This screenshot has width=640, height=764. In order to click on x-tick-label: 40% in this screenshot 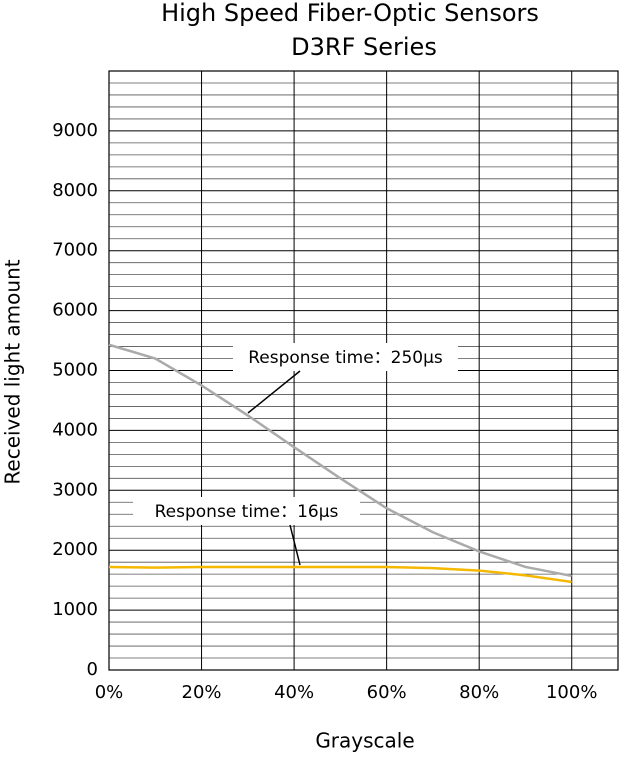, I will do `click(294, 692)`.